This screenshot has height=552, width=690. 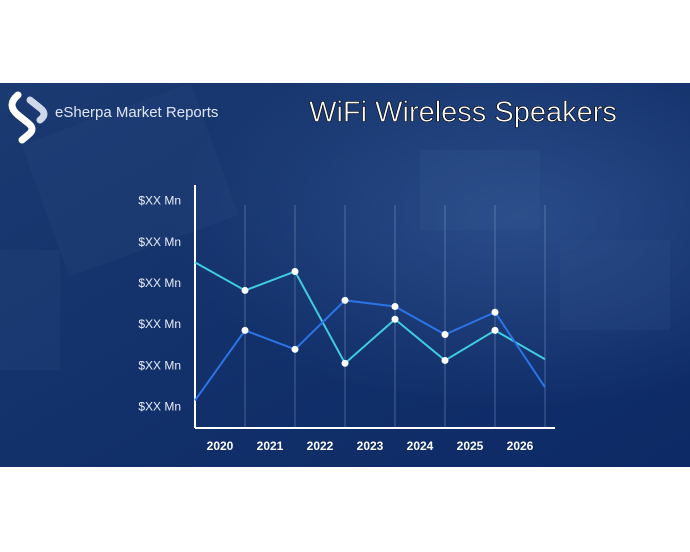 What do you see at coordinates (463, 113) in the screenshot?
I see `chart-title: WiFi Wireless Speakers` at bounding box center [463, 113].